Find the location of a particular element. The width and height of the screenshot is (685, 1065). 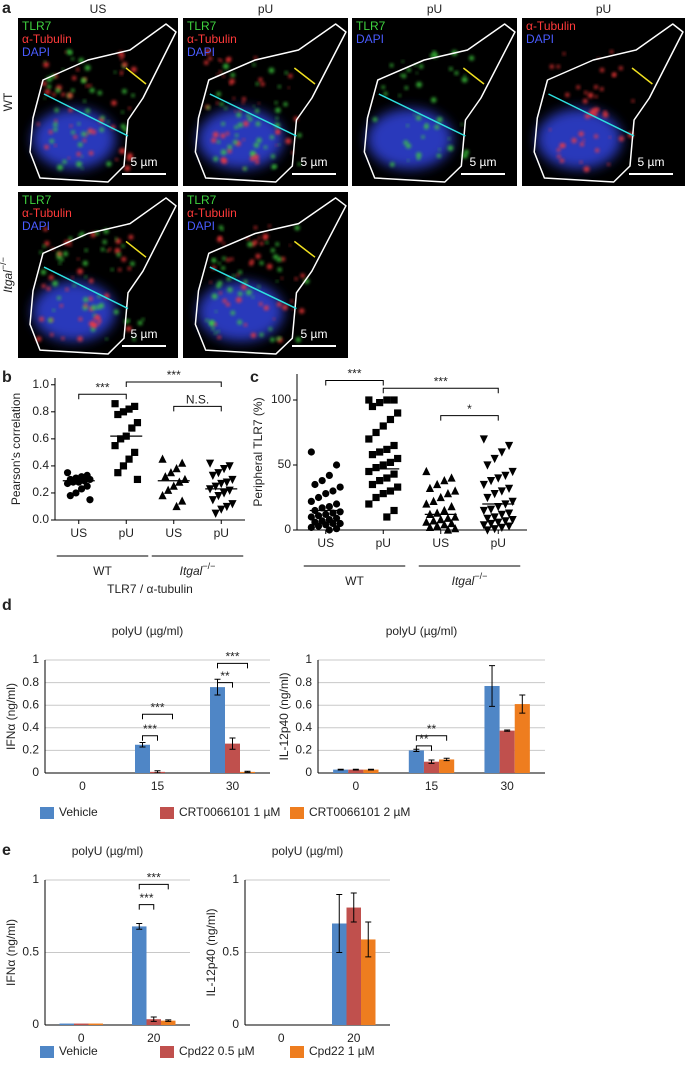

significance-label: * is located at coordinates (469, 409).